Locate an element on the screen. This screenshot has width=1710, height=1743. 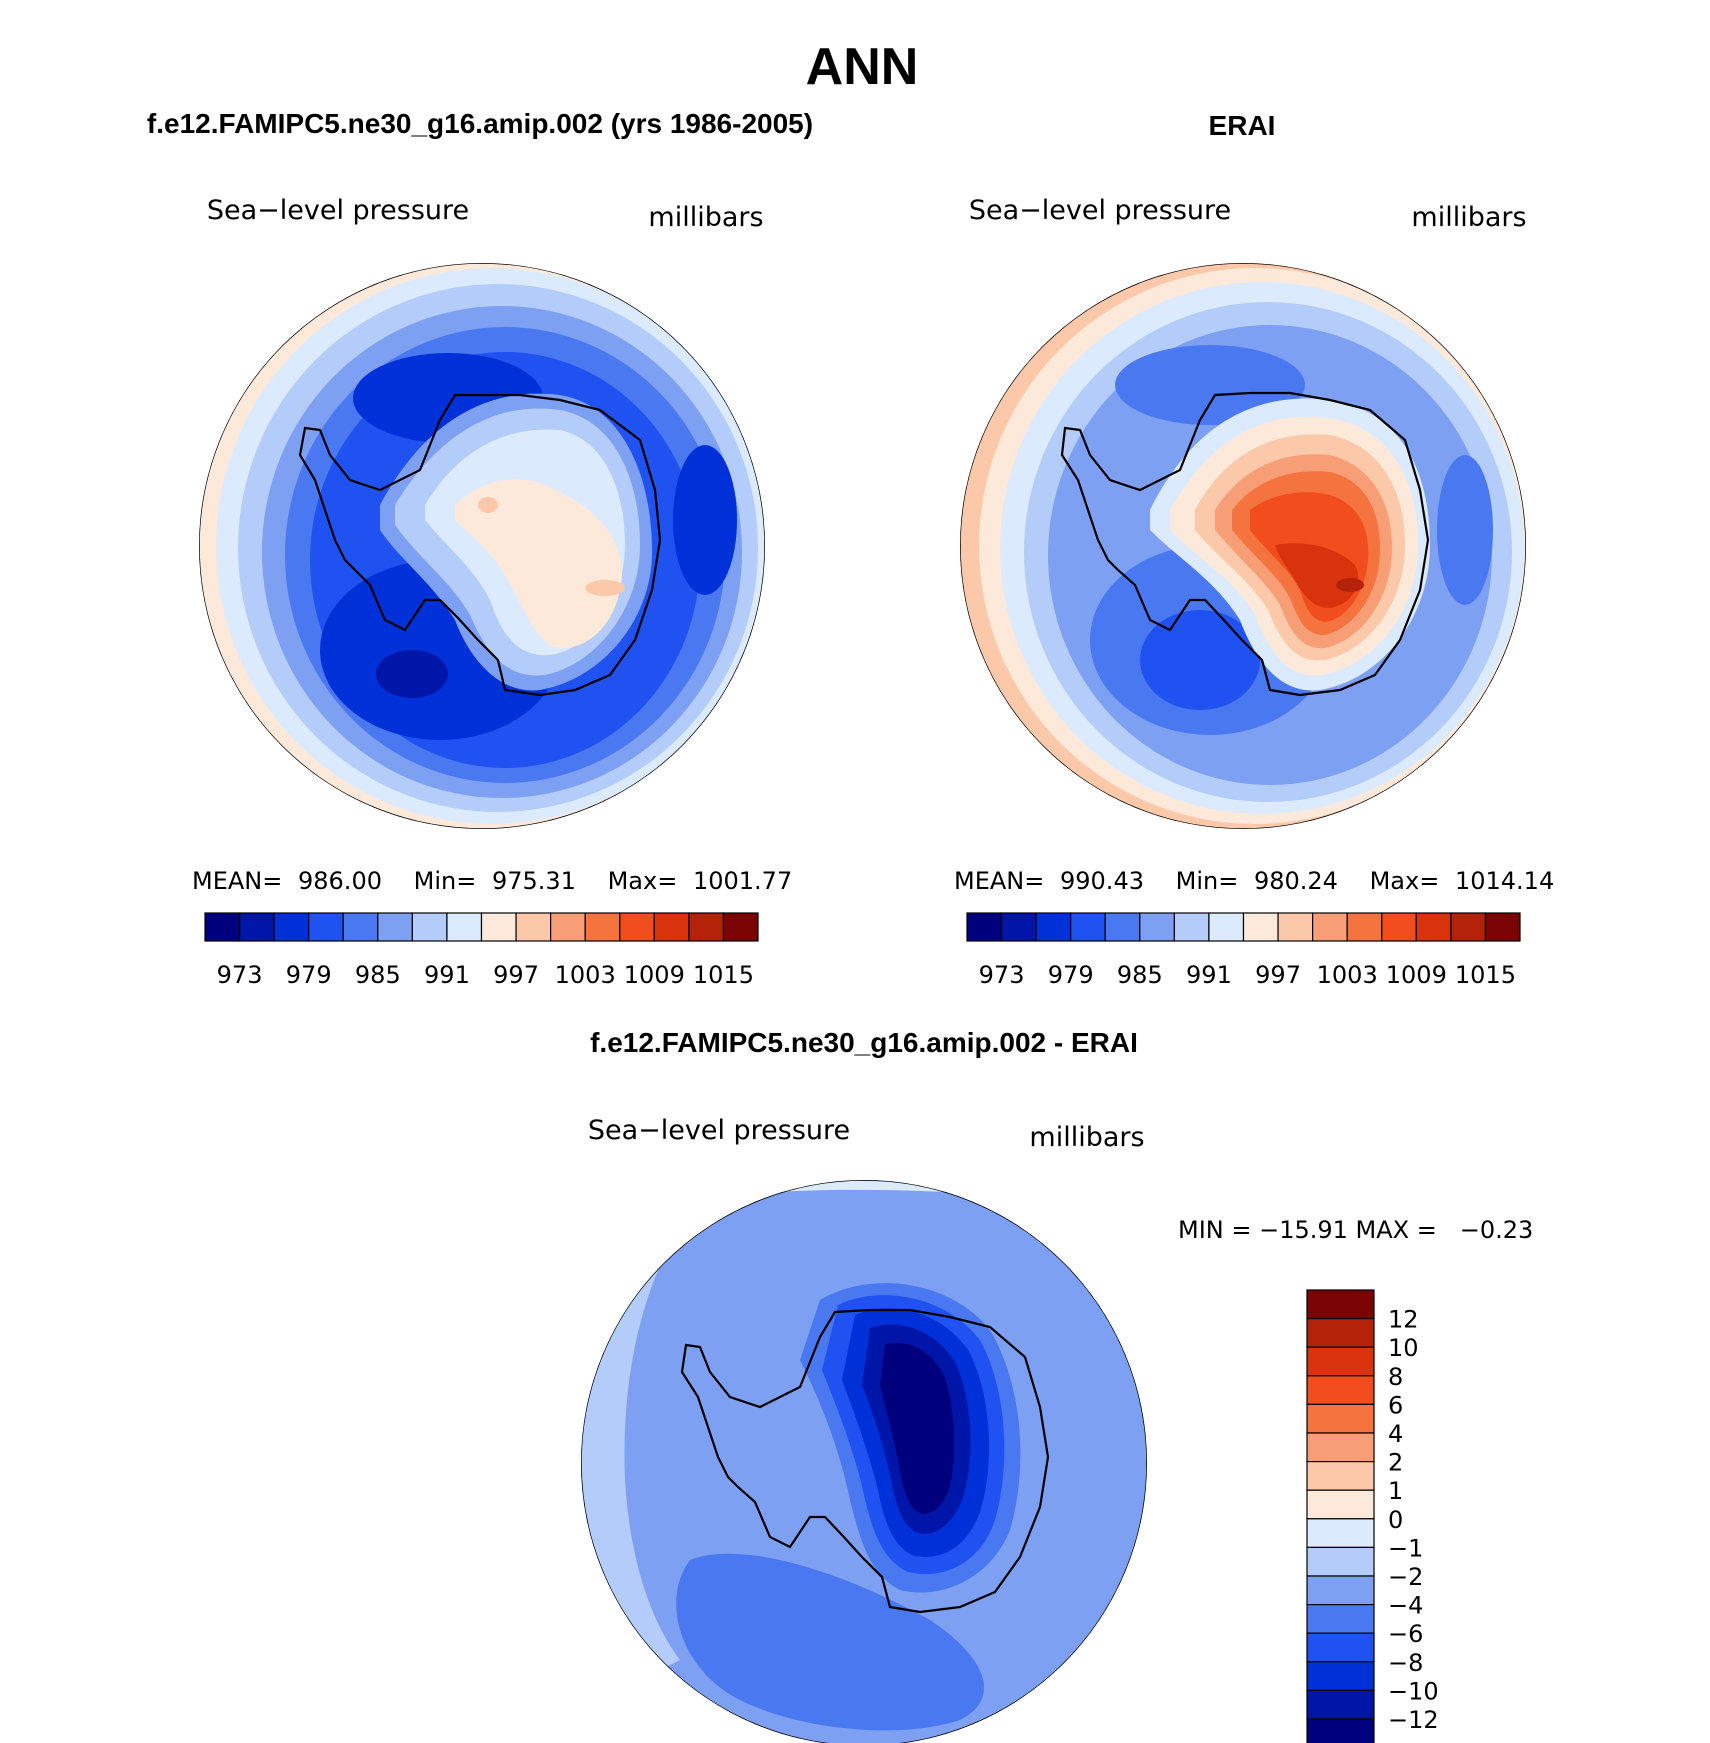
right-colorbar-tick-label: 997 is located at coordinates (1278, 975).